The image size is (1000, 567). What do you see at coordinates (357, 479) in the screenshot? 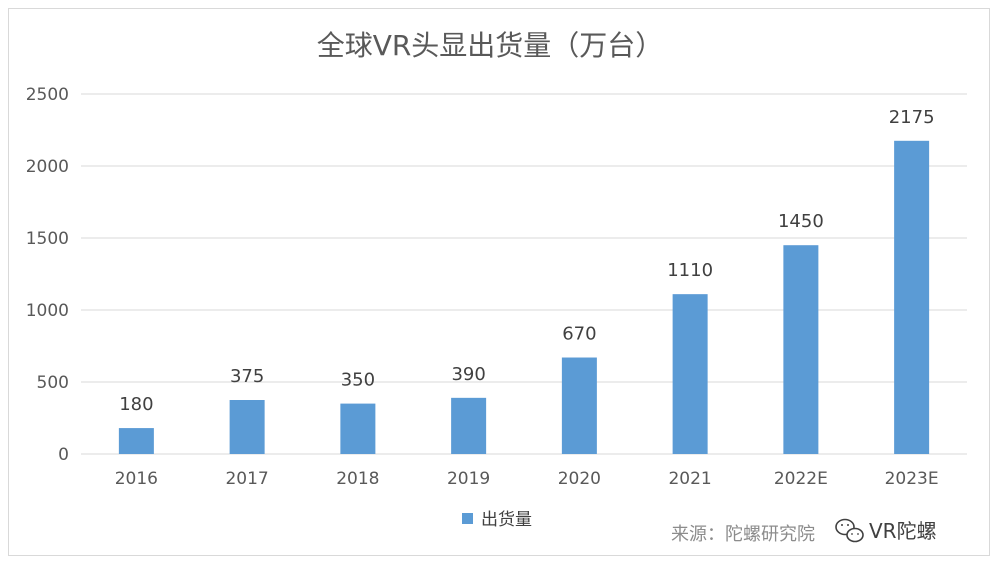
I see `x-tick-label: 2018` at bounding box center [357, 479].